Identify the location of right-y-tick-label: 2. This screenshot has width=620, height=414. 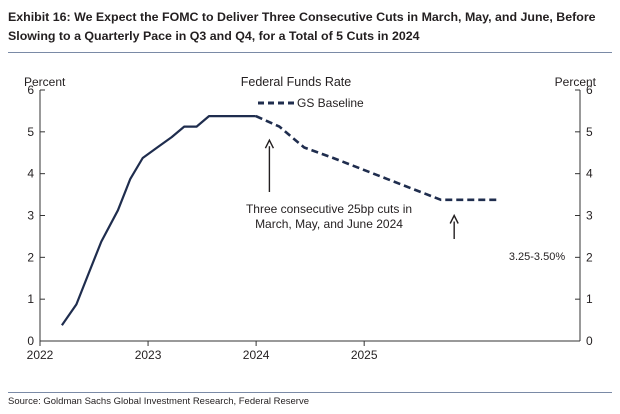
(589, 257).